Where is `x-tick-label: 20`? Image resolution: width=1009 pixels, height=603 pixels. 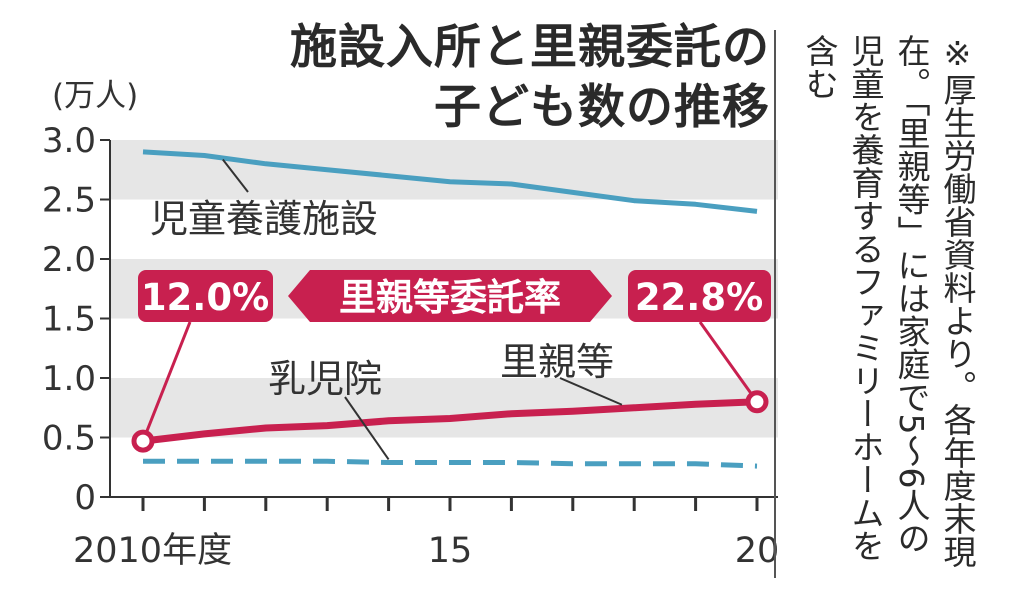
x-tick-label: 20 is located at coordinates (757, 551).